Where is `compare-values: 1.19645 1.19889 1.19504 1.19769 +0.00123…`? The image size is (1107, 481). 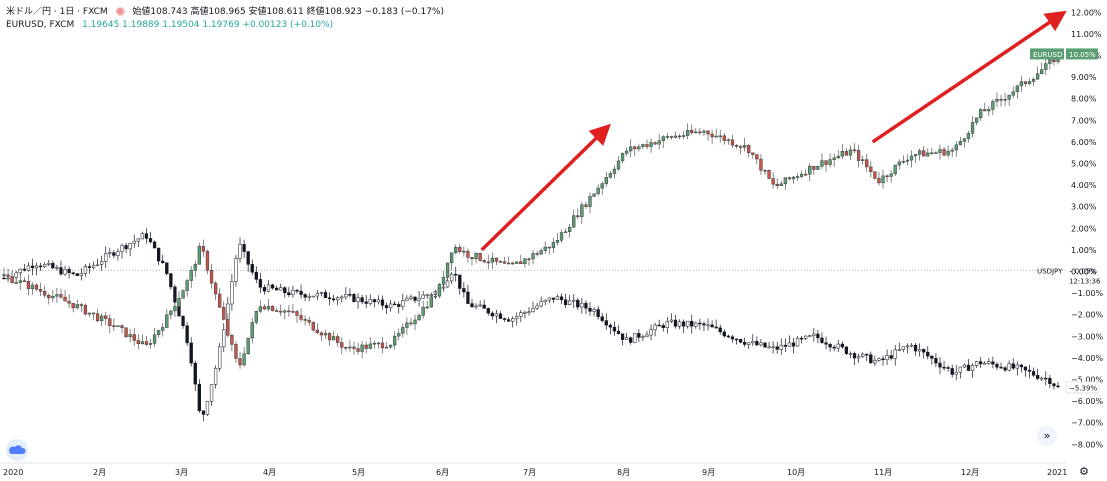
compare-values: 1.19645 1.19889 1.19504 1.19769 +0.00123… is located at coordinates (208, 25).